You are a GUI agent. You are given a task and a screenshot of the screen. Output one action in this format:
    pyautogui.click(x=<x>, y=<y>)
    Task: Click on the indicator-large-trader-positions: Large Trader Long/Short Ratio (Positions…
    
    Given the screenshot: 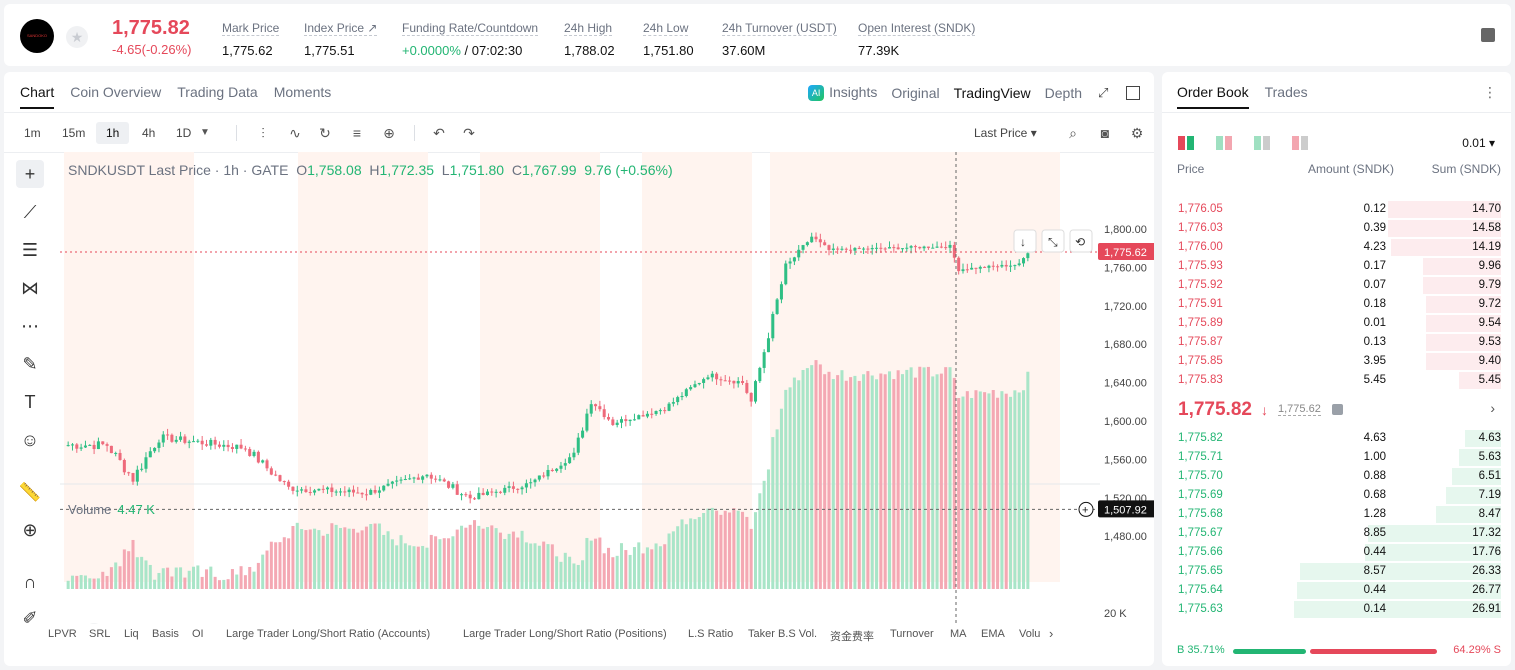 What is the action you would take?
    pyautogui.click(x=565, y=634)
    